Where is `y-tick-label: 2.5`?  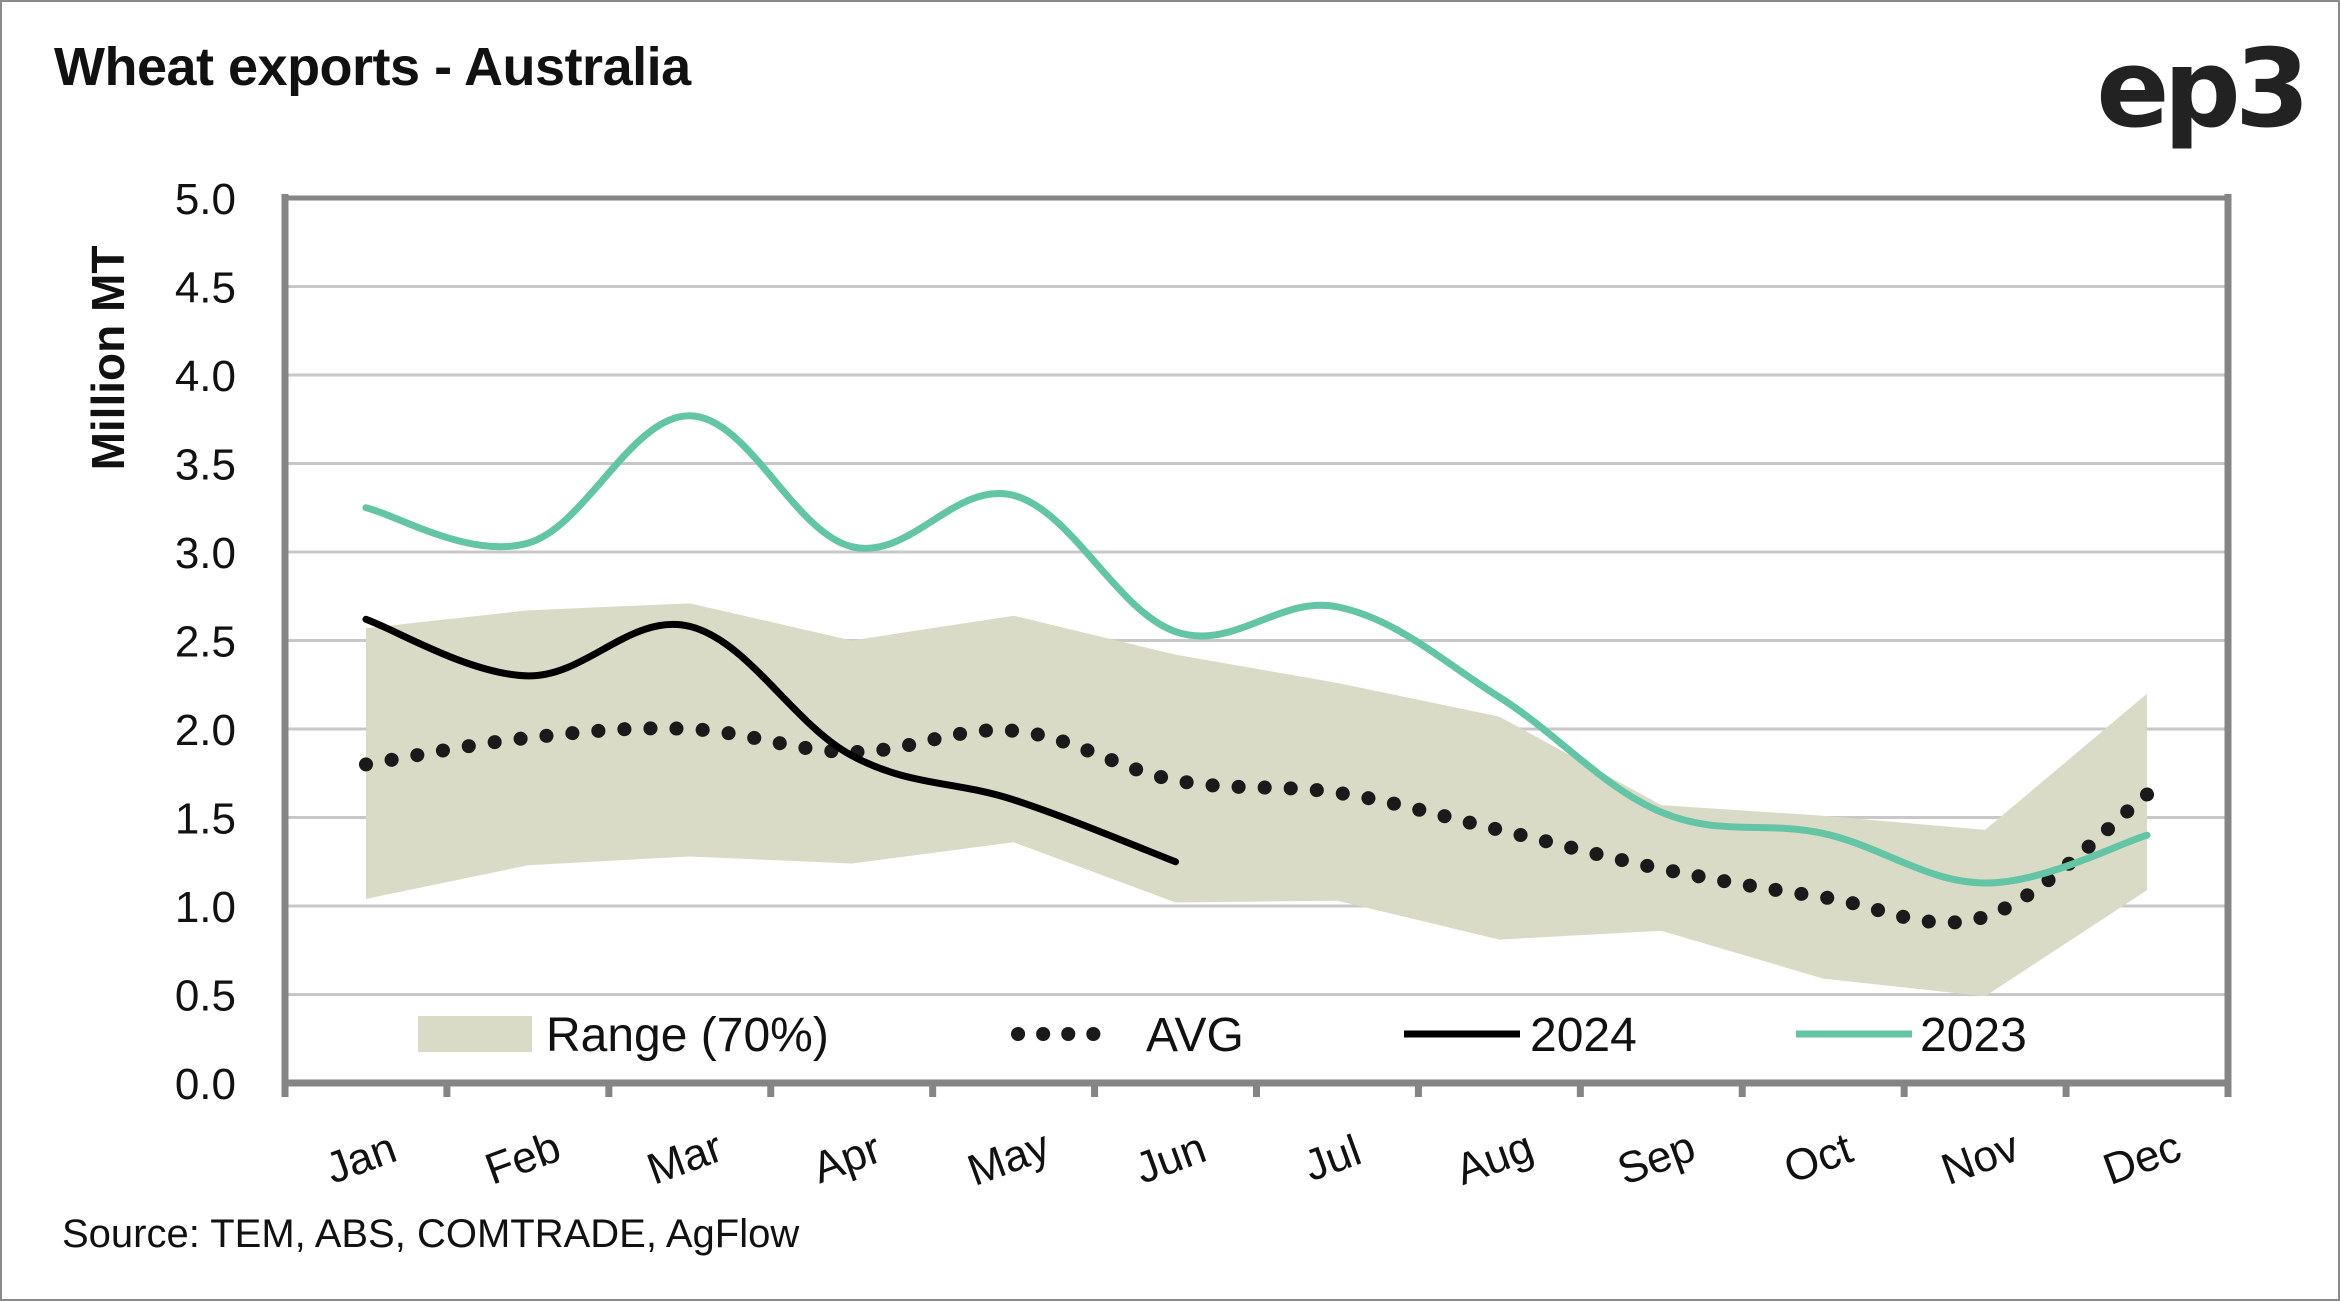 y-tick-label: 2.5 is located at coordinates (205, 642).